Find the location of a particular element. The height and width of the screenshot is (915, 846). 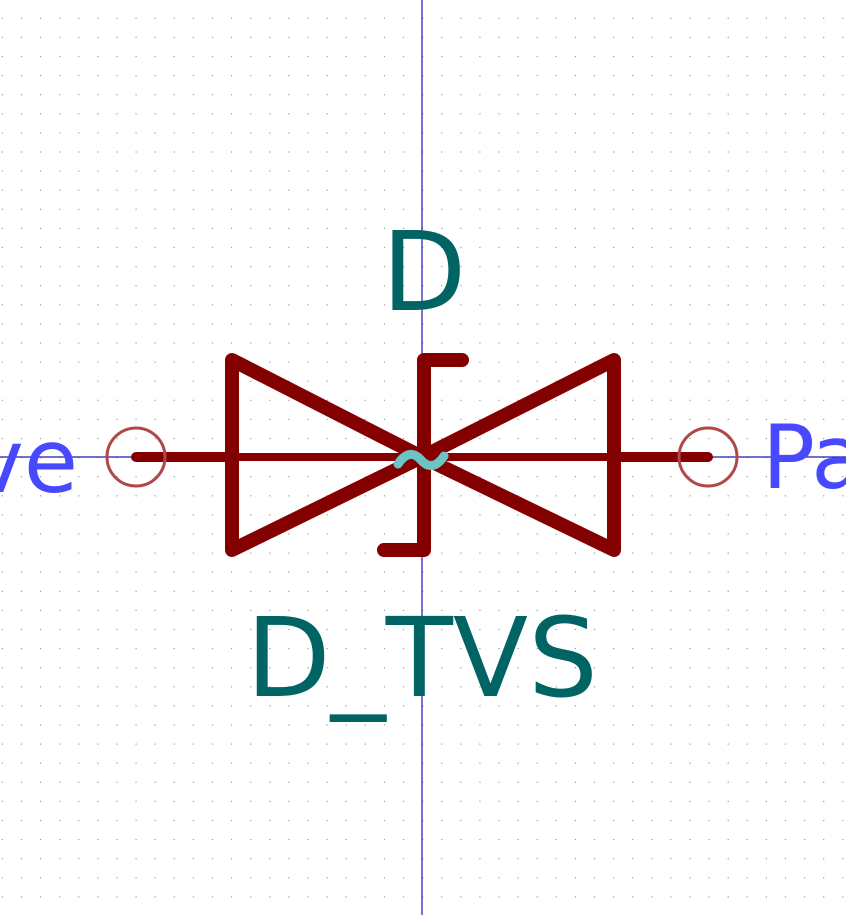

reference-field: D is located at coordinates (424, 272).